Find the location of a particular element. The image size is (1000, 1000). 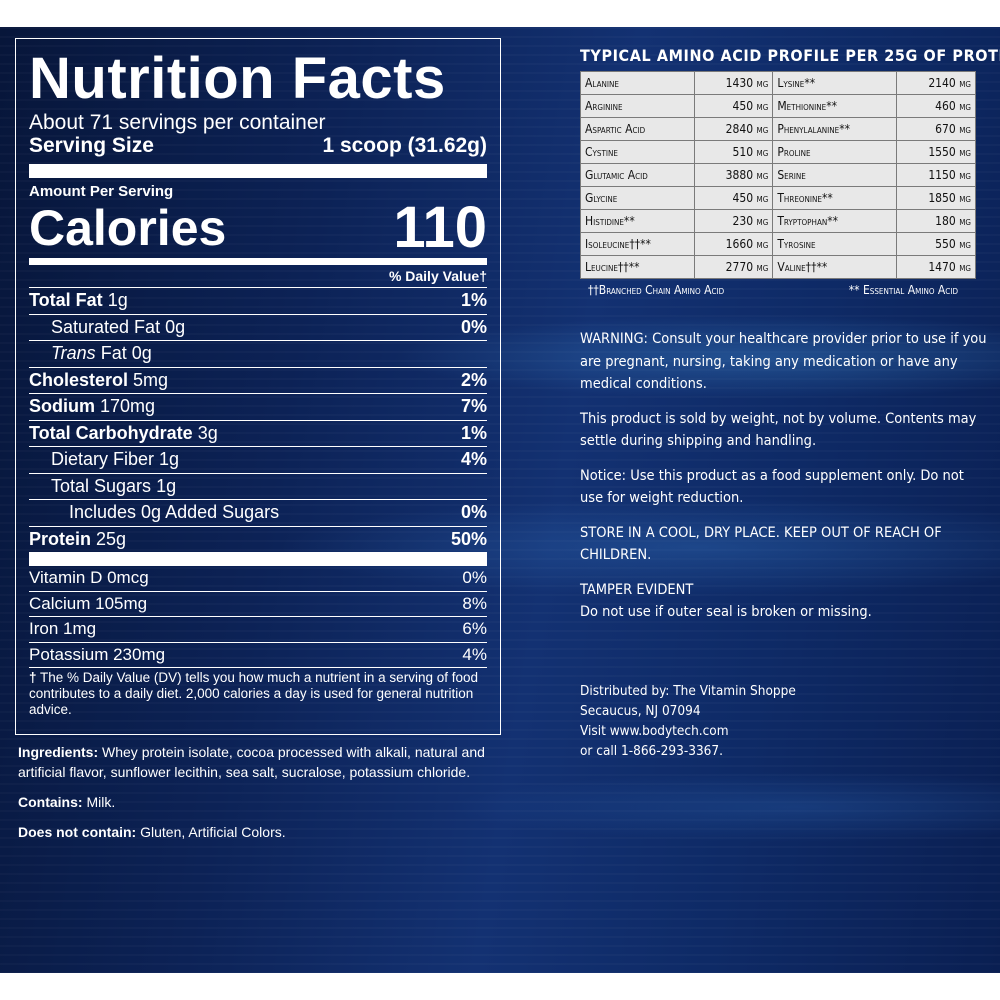

amino-name-right: Proline is located at coordinates (835, 152).